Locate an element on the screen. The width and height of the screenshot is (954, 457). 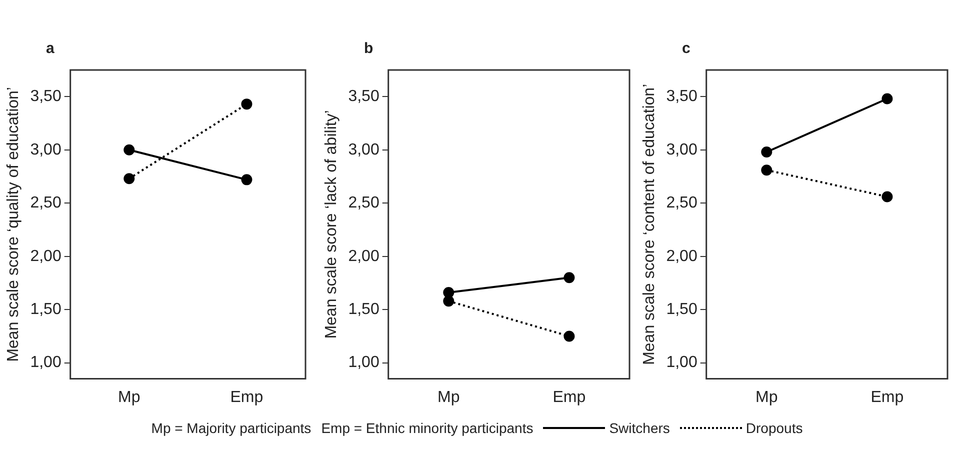
chart-title: c is located at coordinates (686, 48).